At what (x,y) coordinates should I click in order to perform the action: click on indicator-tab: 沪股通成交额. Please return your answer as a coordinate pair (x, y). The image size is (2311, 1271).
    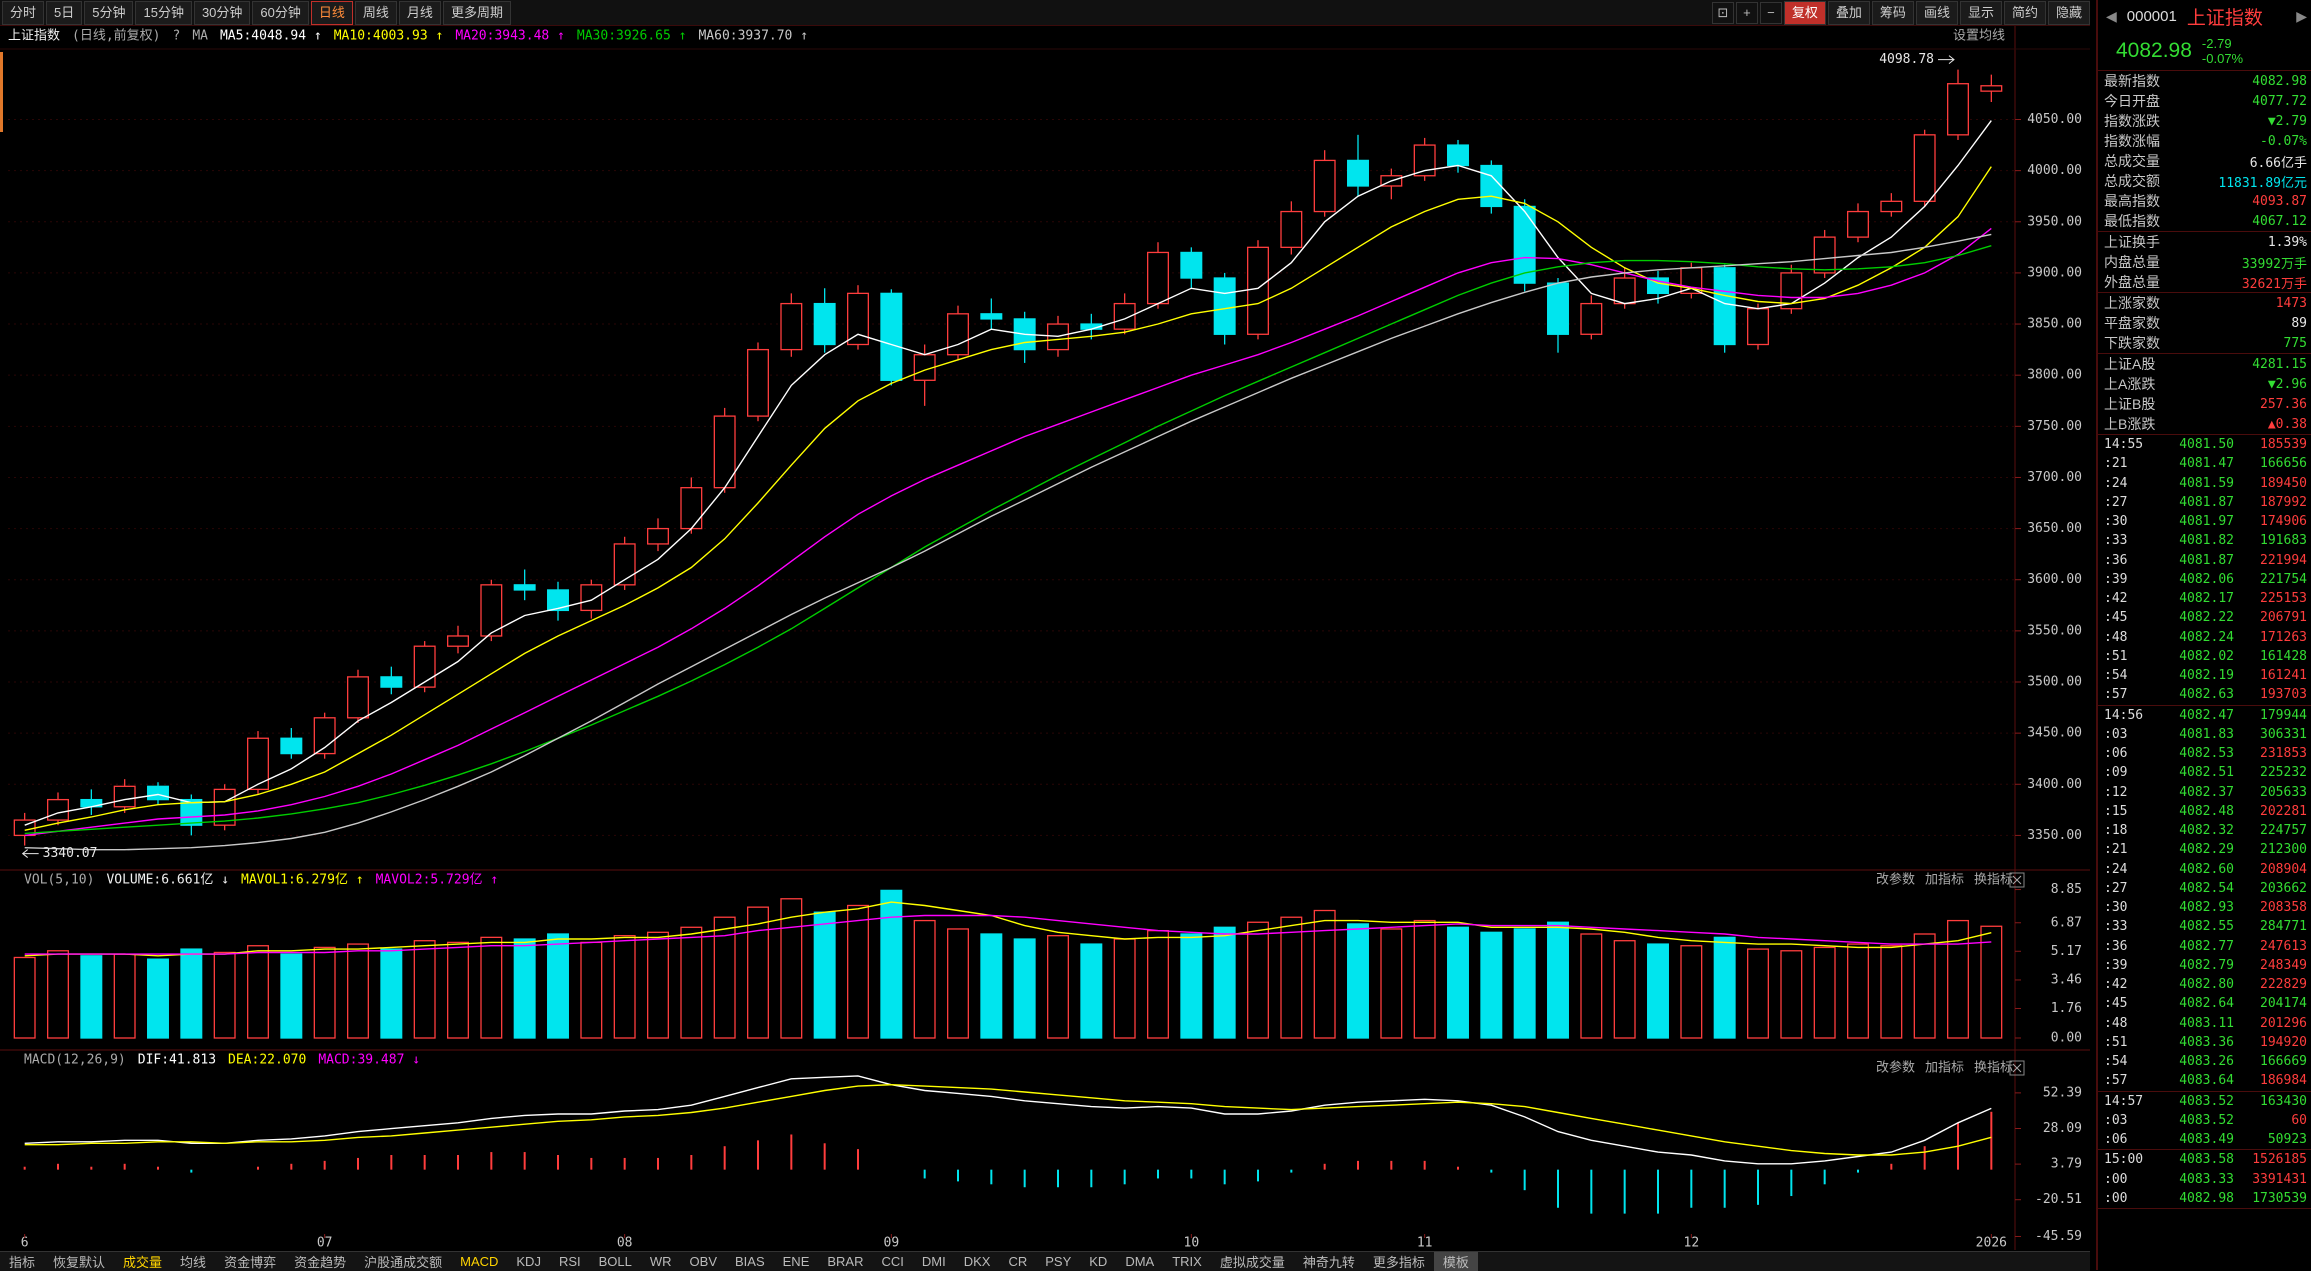
    Looking at the image, I should click on (403, 1262).